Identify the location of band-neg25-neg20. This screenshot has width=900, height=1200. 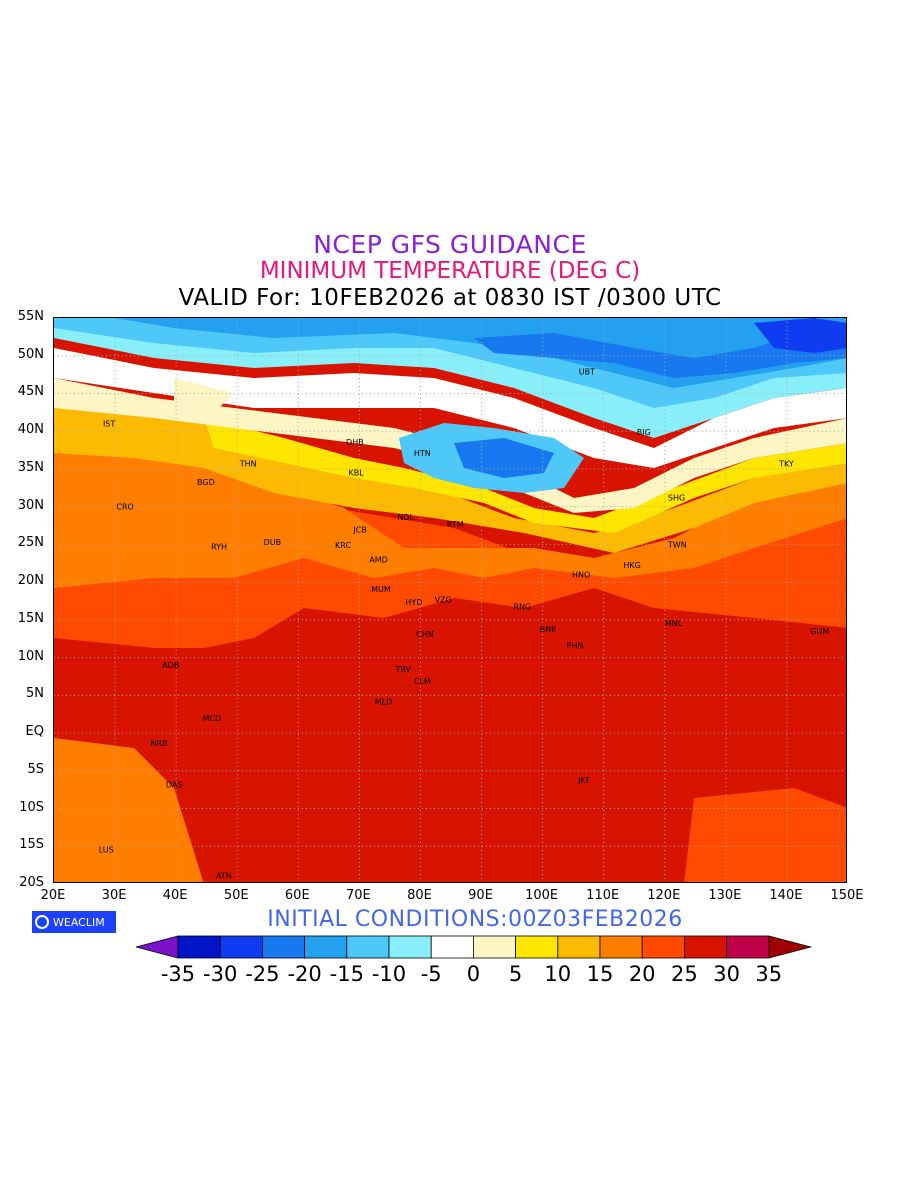
(660, 353).